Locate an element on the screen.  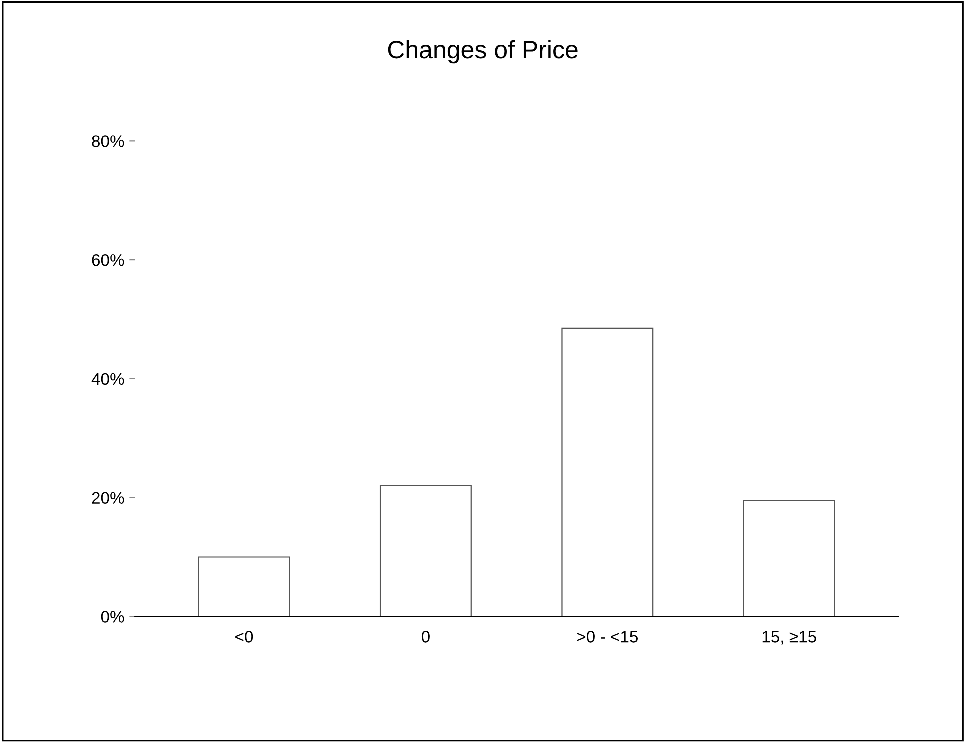
y-tick-label: 40% is located at coordinates (108, 379).